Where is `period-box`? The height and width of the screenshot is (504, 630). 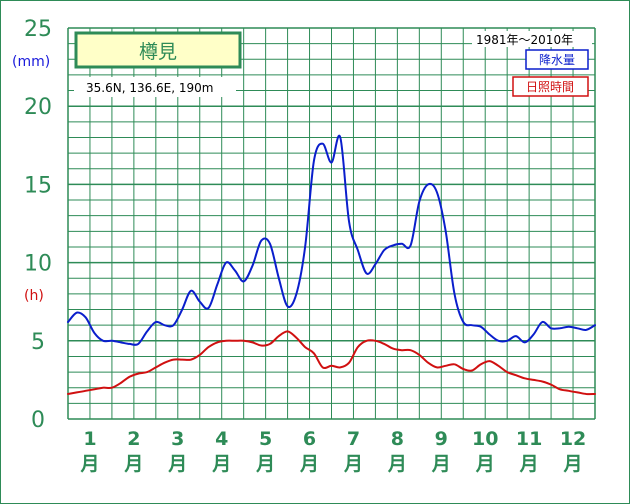 period-box is located at coordinates (532, 39).